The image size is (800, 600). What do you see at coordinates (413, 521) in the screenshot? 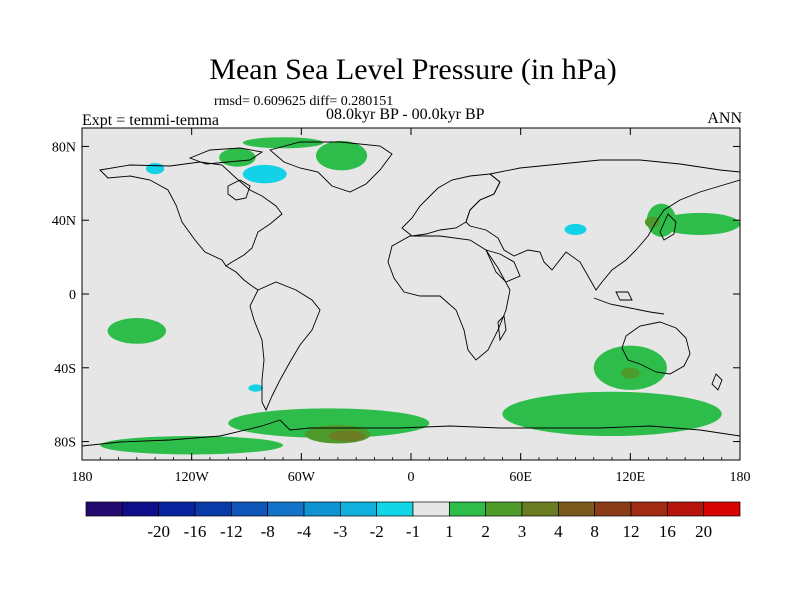
I see `colorbar-legend: -20 -16 -12 -8 -4 -3 -2 -1 1 2 3 4 8 12 16 20` at bounding box center [413, 521].